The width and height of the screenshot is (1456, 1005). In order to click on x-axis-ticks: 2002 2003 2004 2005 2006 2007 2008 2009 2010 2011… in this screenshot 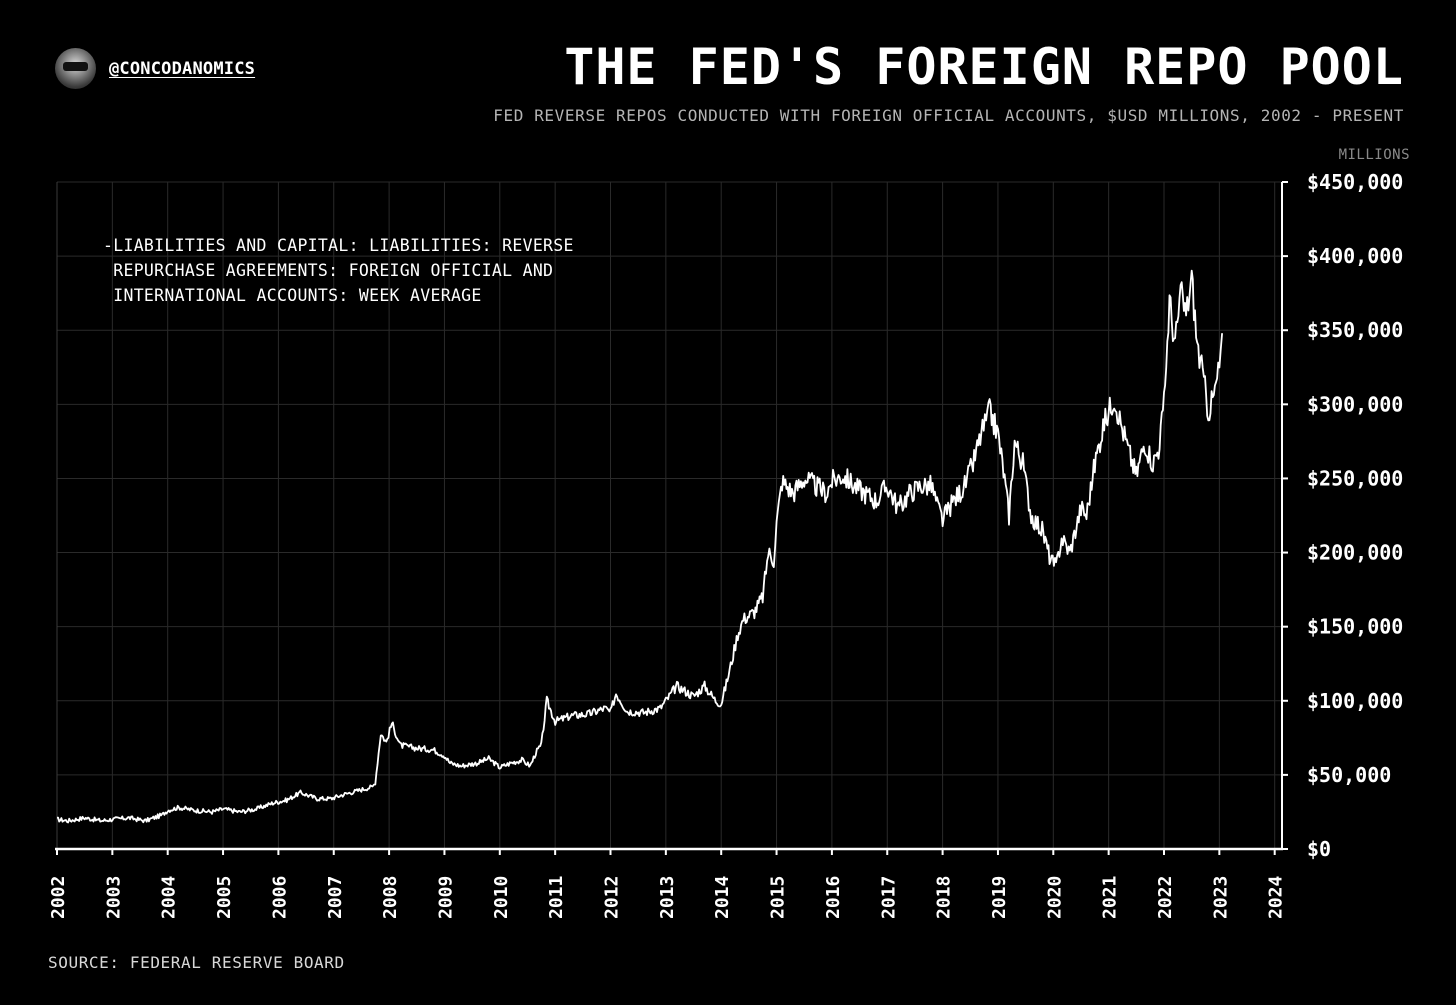, I will do `click(667, 897)`.